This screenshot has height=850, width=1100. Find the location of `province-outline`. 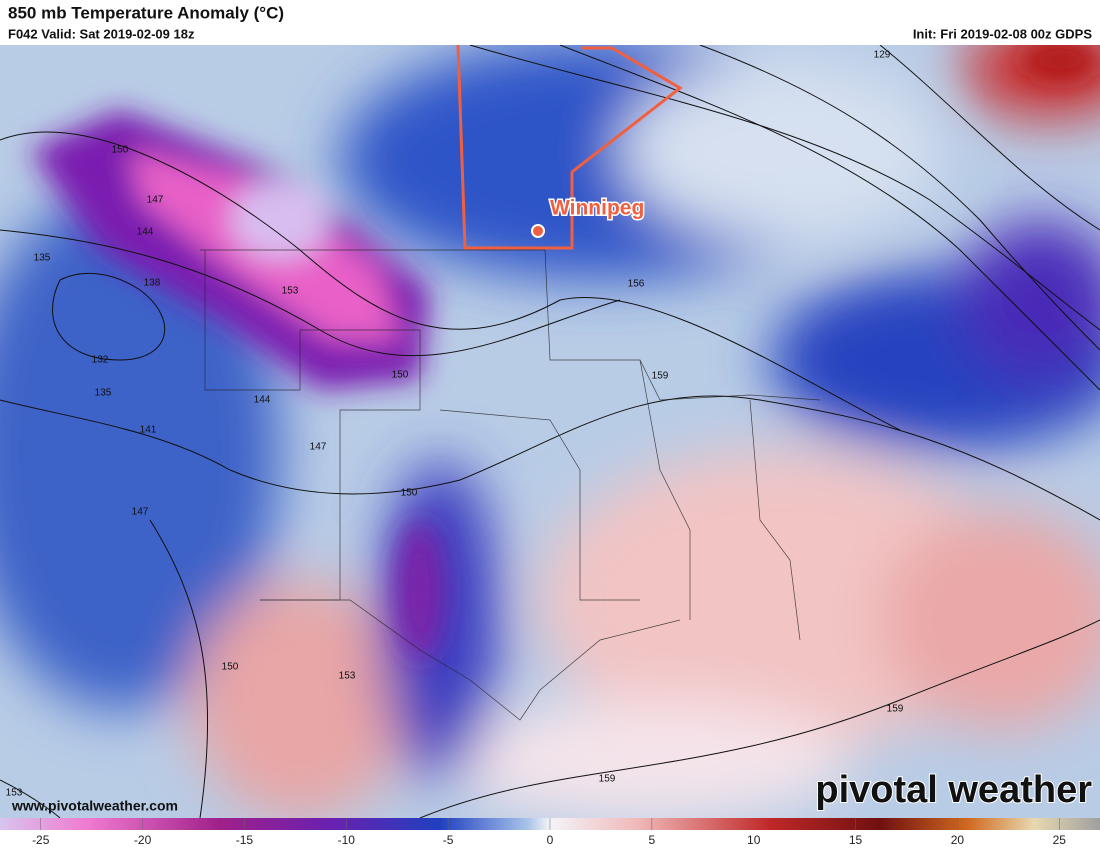

province-outline is located at coordinates (569, 147).